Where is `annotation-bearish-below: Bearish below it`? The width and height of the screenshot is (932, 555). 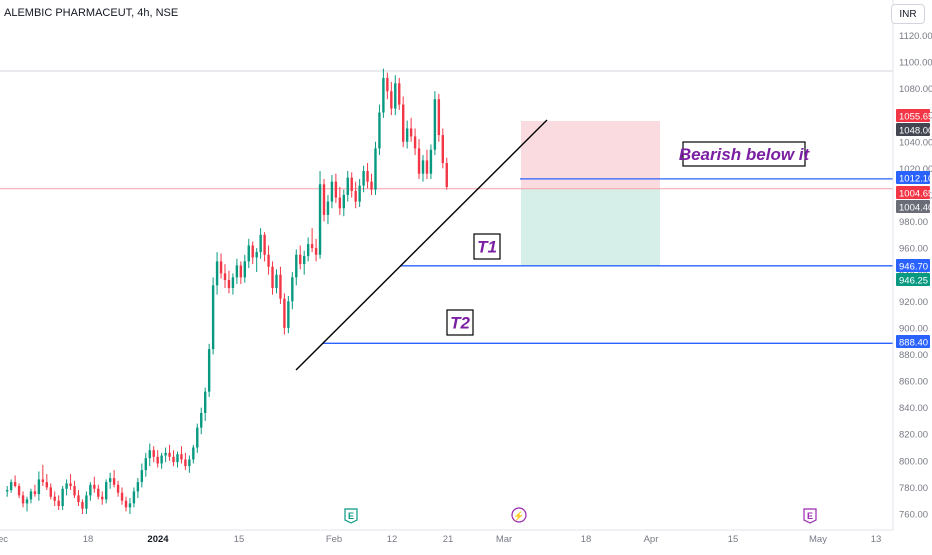
annotation-bearish-below: Bearish below it is located at coordinates (745, 154).